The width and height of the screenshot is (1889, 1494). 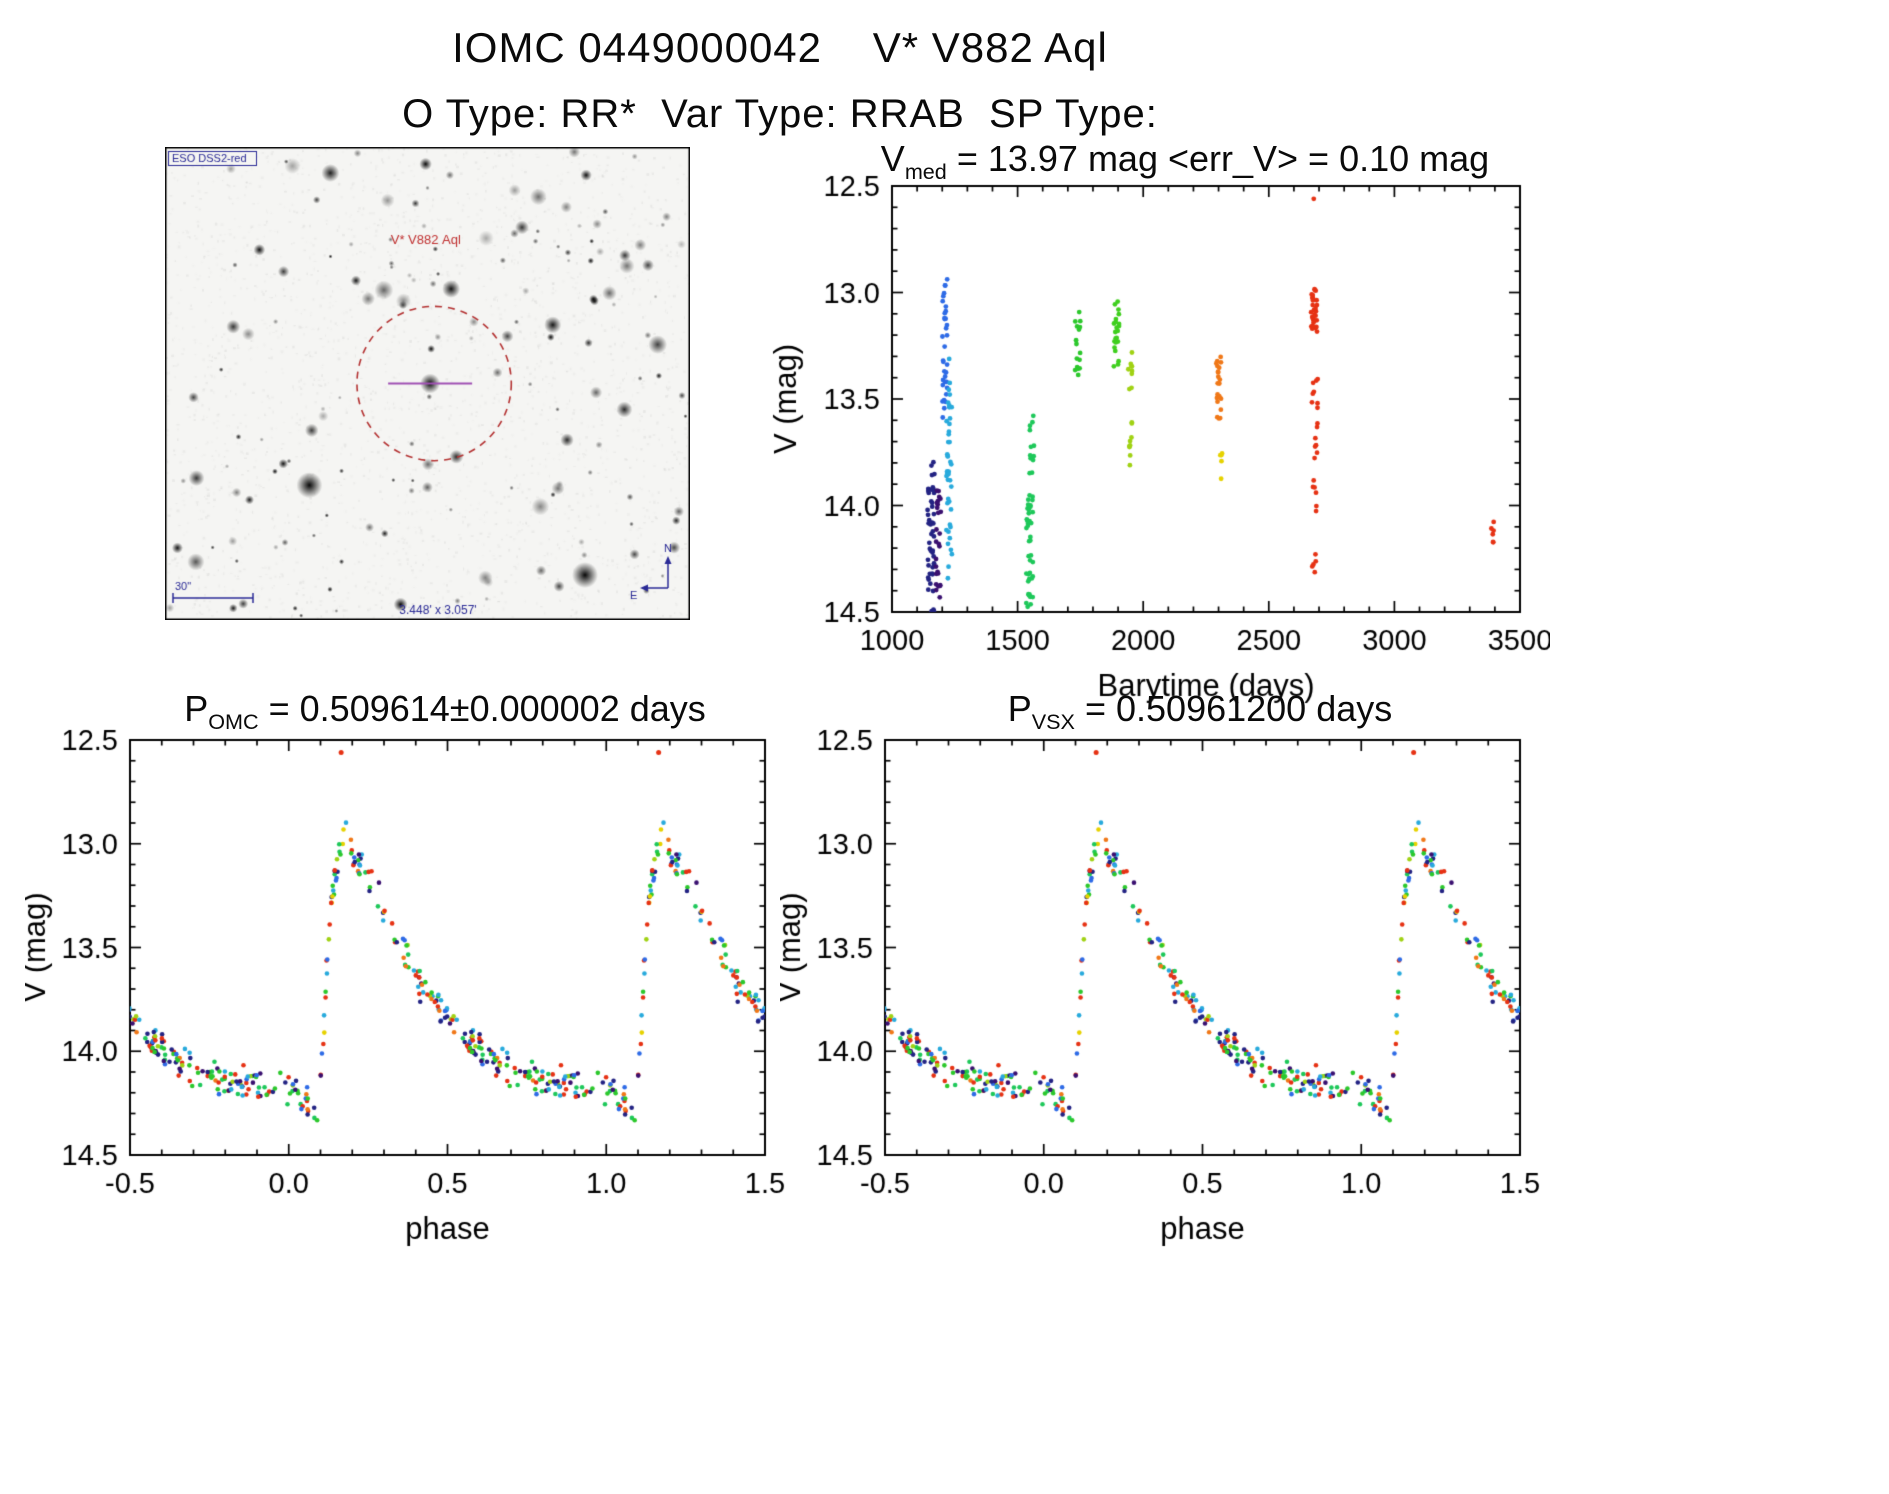 What do you see at coordinates (780, 47) in the screenshot?
I see `page-title: IOMC 0449000042 V* V882 Aql` at bounding box center [780, 47].